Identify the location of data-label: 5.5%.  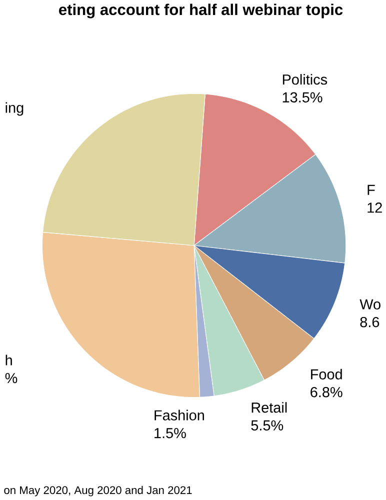
(267, 425).